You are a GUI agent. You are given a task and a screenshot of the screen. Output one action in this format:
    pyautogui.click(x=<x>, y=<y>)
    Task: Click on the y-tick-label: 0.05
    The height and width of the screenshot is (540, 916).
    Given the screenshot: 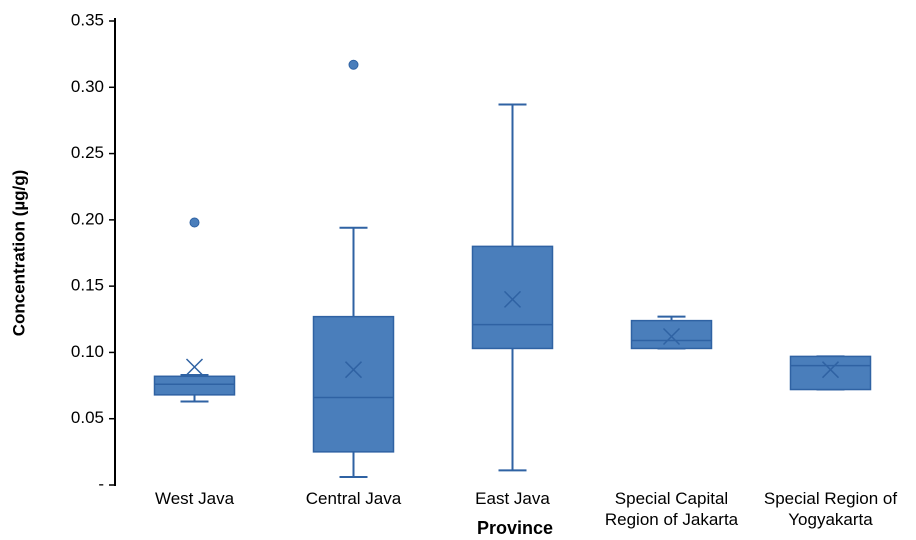 What is the action you would take?
    pyautogui.click(x=87, y=417)
    